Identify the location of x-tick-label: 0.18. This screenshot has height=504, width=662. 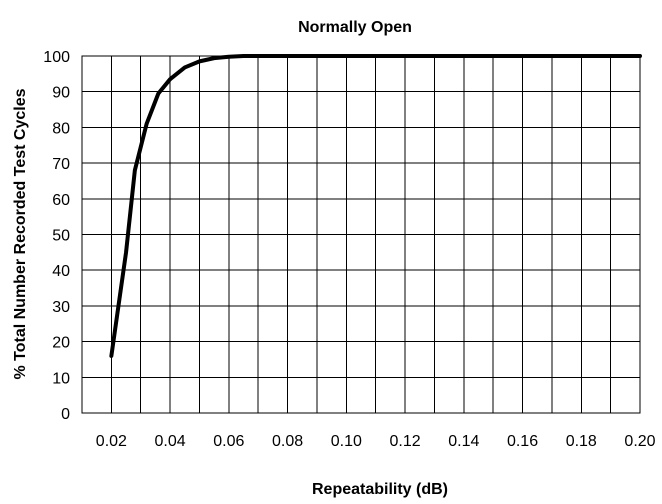
(581, 441).